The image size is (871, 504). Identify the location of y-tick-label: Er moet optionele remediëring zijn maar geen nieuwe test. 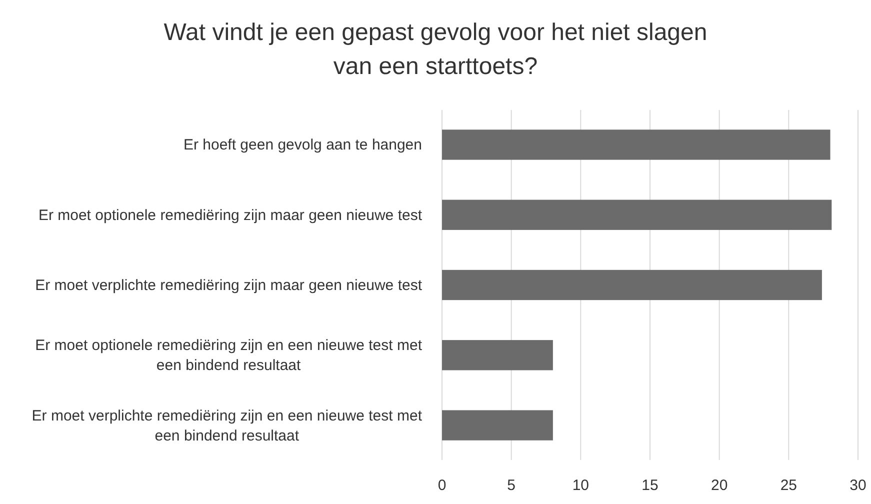
(230, 215).